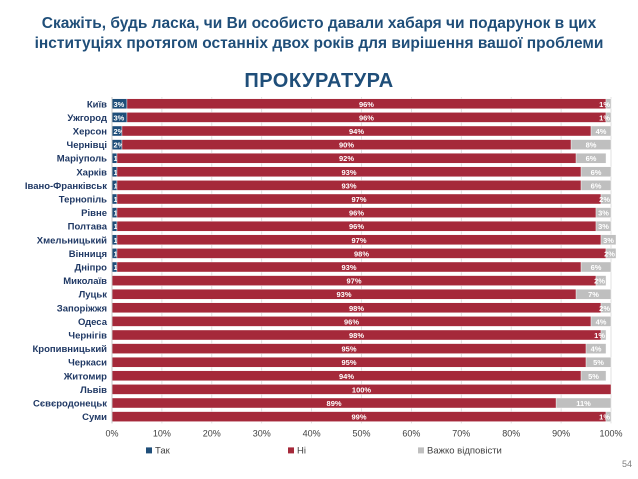  What do you see at coordinates (93, 390) in the screenshot?
I see `category-label: Львів` at bounding box center [93, 390].